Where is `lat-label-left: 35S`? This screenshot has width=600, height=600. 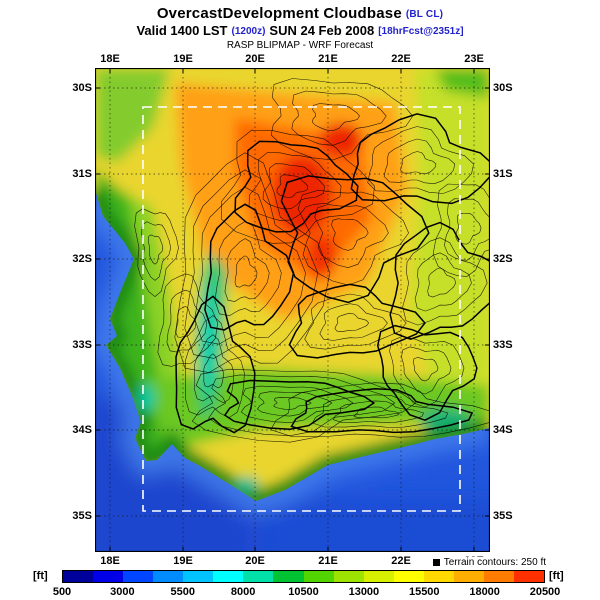
lat-label-left: 35S is located at coordinates (82, 516).